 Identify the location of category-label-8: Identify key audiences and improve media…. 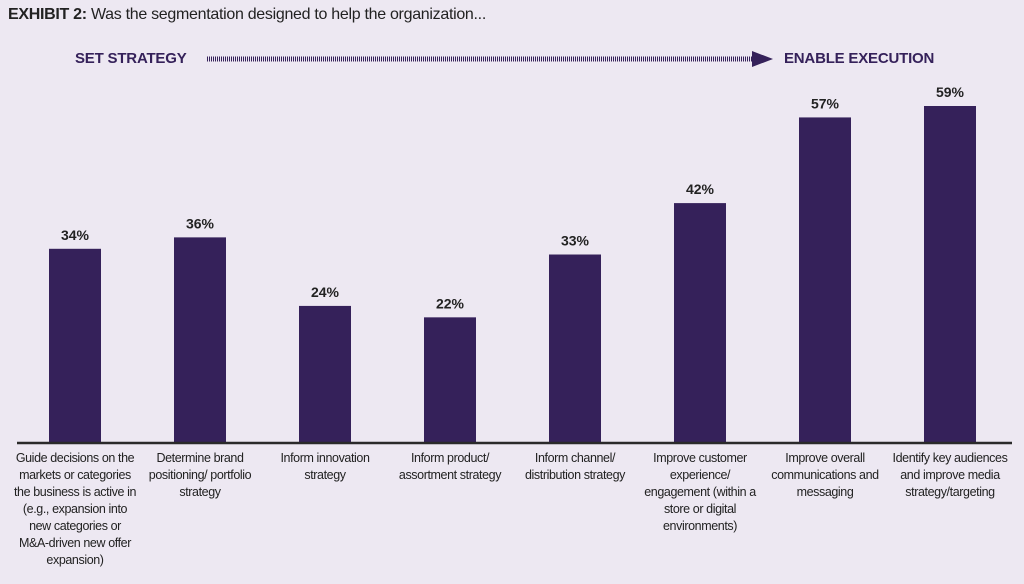
(950, 475).